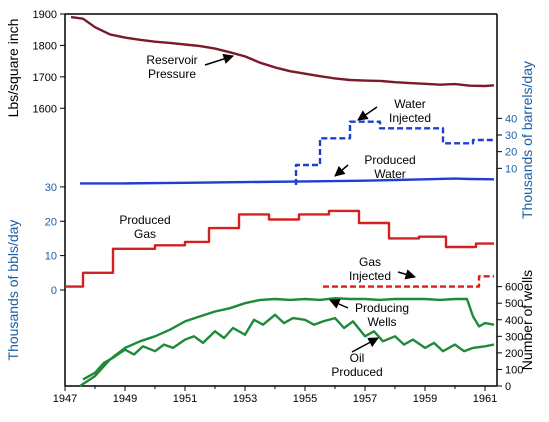 The height and width of the screenshot is (422, 549). What do you see at coordinates (382, 308) in the screenshot?
I see `annotation-line: Producing` at bounding box center [382, 308].